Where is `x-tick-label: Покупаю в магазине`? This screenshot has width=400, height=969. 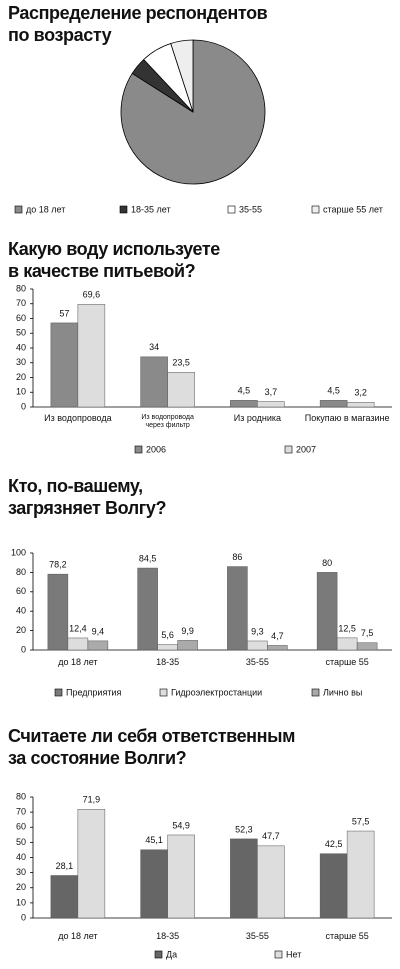
x-tick-label: Покупаю в магазине is located at coordinates (347, 418).